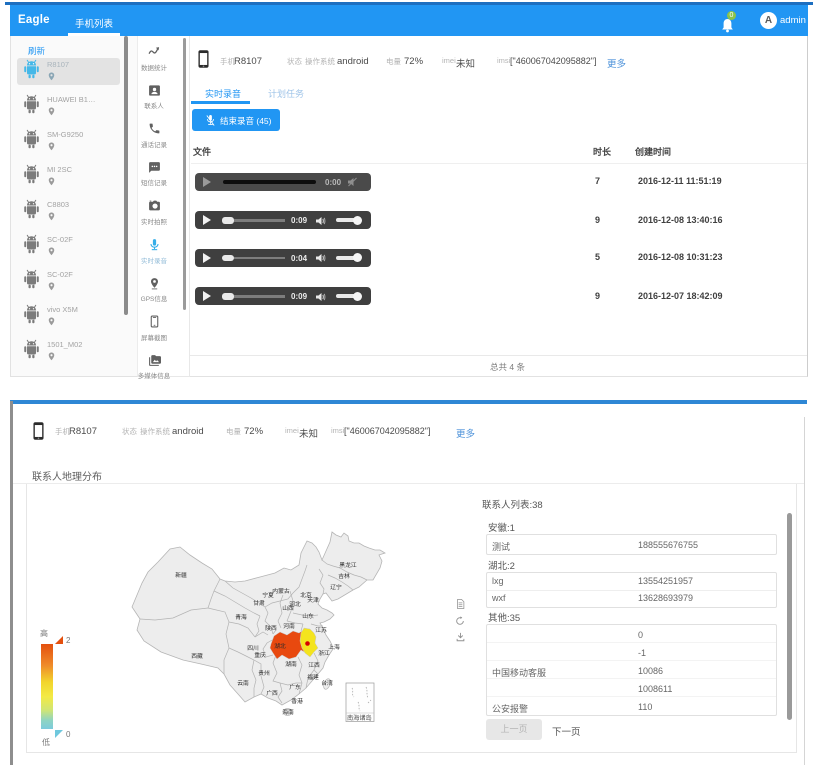 This screenshot has width=818, height=771. Describe the element at coordinates (291, 664) in the screenshot. I see `svg-text: 湖南` at that location.